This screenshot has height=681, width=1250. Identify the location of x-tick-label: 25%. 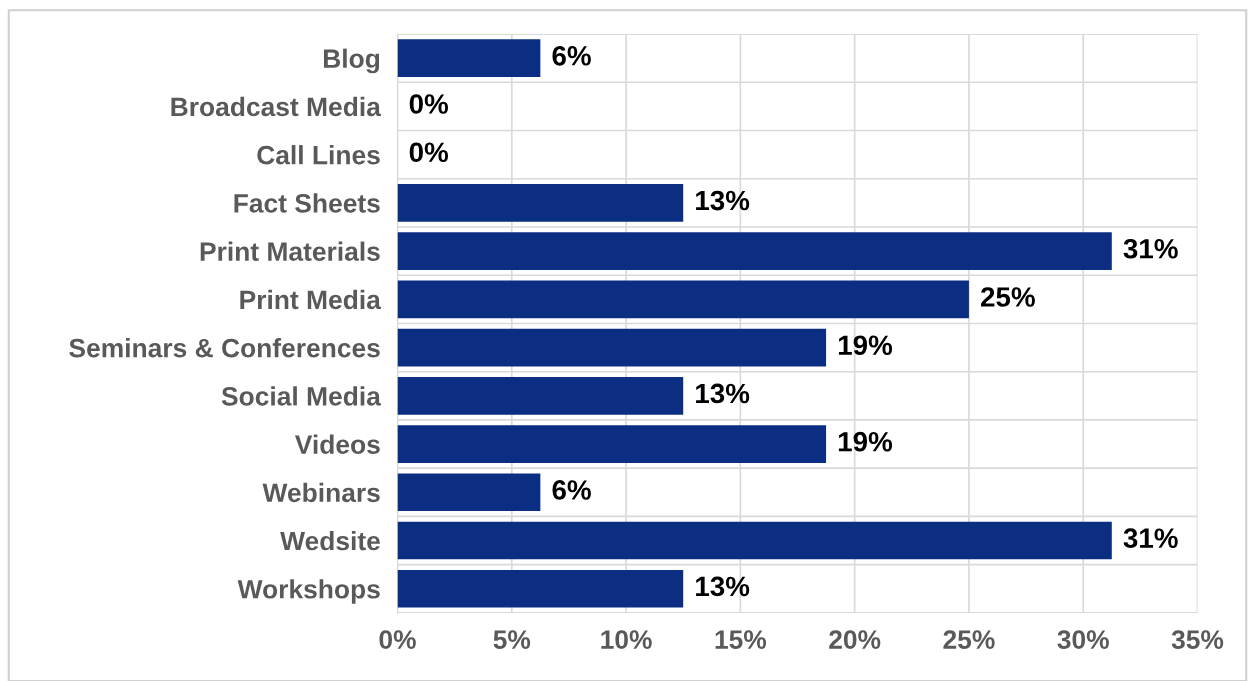
(969, 639).